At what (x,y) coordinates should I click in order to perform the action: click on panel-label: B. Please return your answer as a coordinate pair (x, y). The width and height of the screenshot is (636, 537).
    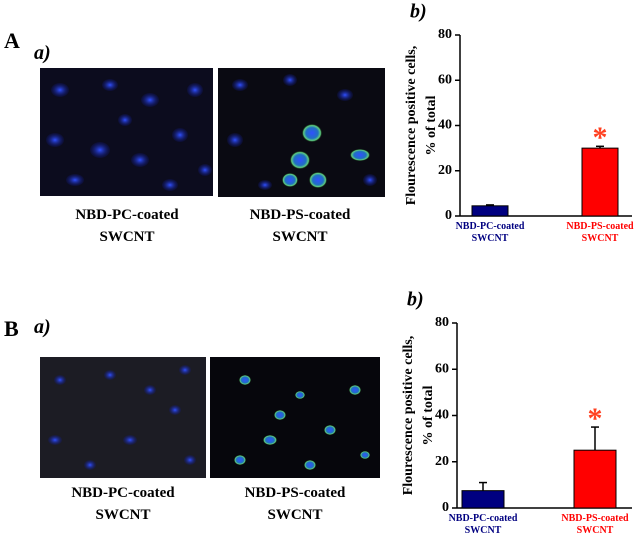
    Looking at the image, I should click on (11, 328).